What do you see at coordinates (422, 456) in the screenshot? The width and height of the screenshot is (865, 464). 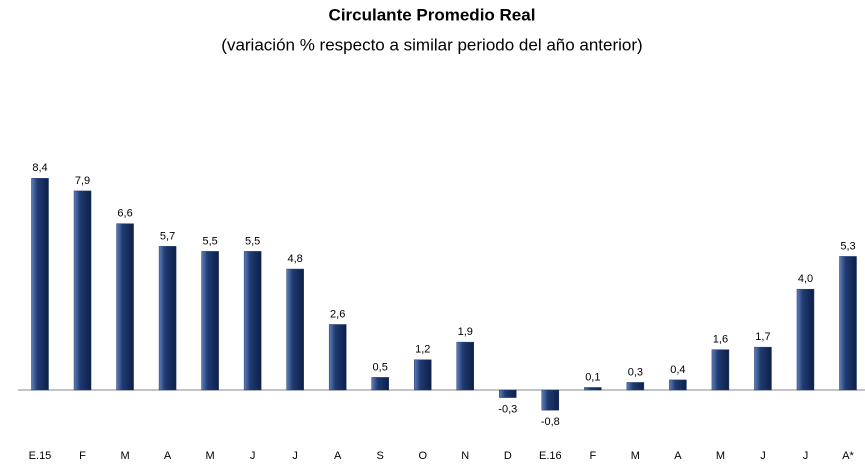 I see `x-tick-label: O` at bounding box center [422, 456].